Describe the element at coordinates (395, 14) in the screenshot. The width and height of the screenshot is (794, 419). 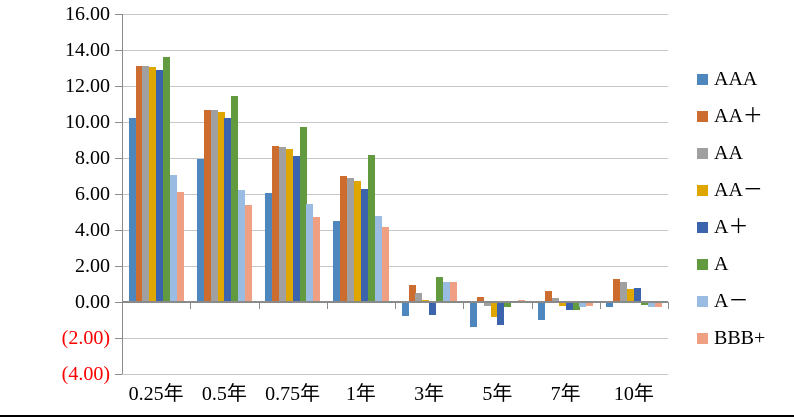
I see `gridline-16.00` at that location.